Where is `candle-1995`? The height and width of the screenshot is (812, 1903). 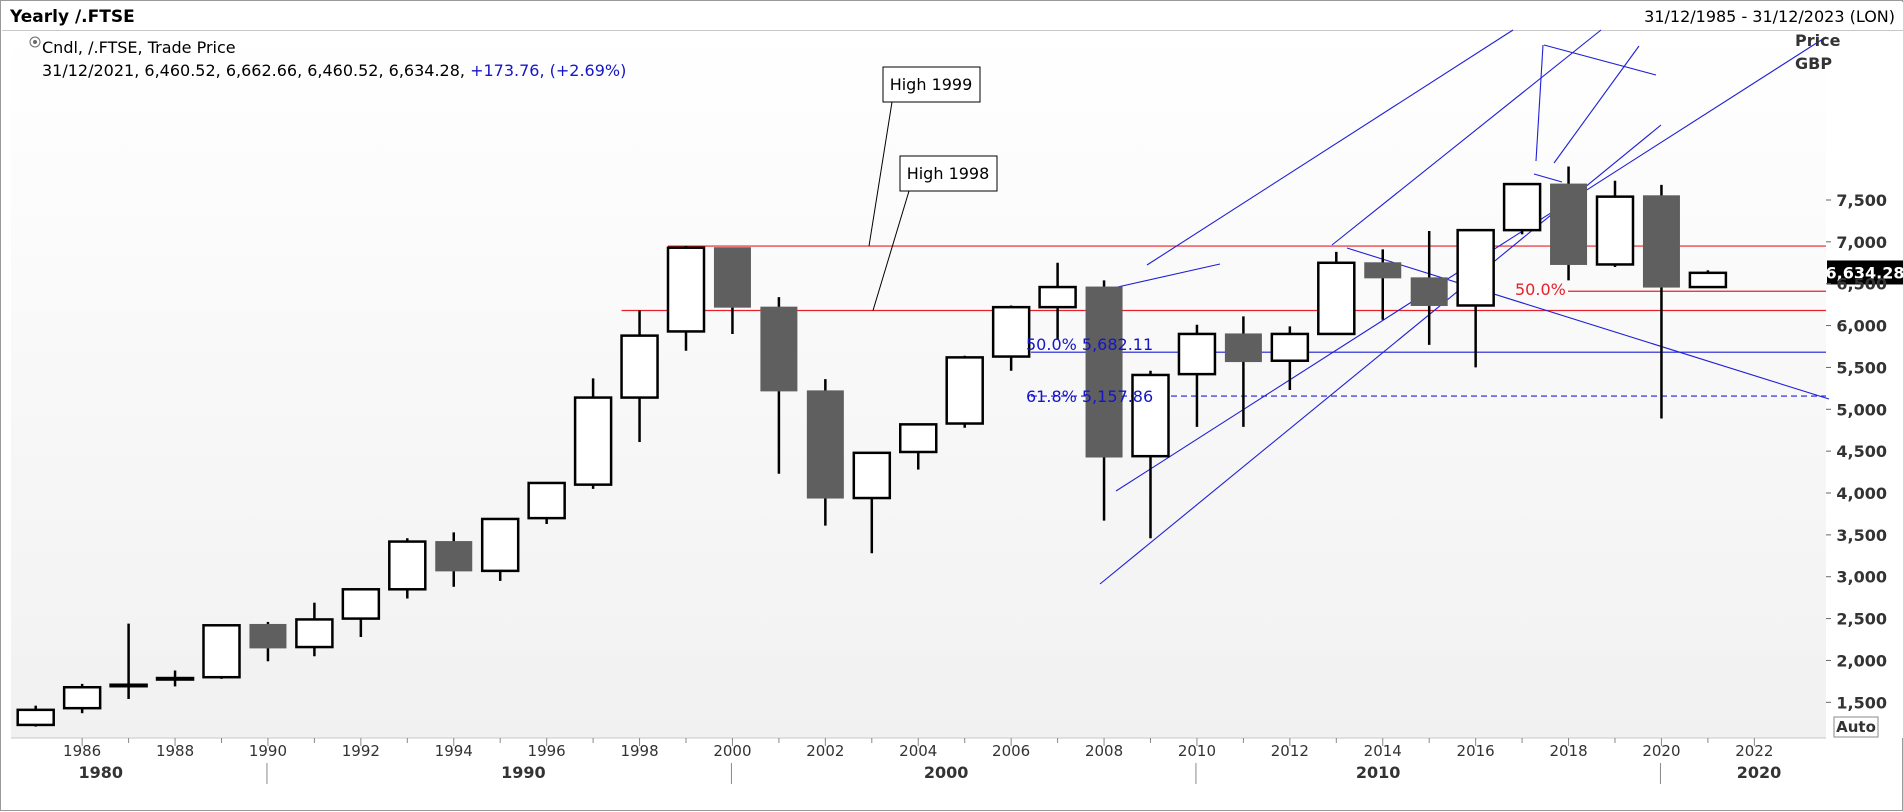 candle-1995 is located at coordinates (500, 549).